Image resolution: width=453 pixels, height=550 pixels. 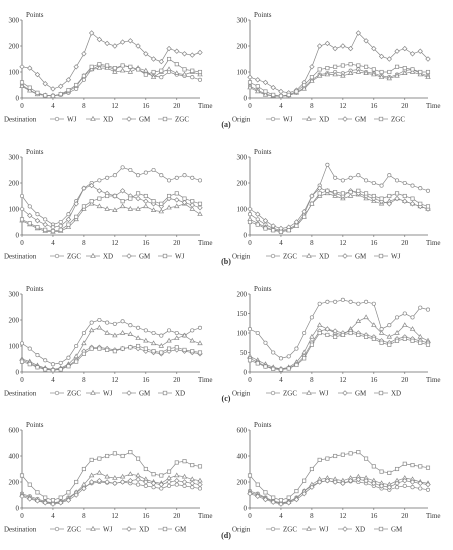 What do you see at coordinates (20, 530) in the screenshot?
I see `legend-title: Destination` at bounding box center [20, 530].